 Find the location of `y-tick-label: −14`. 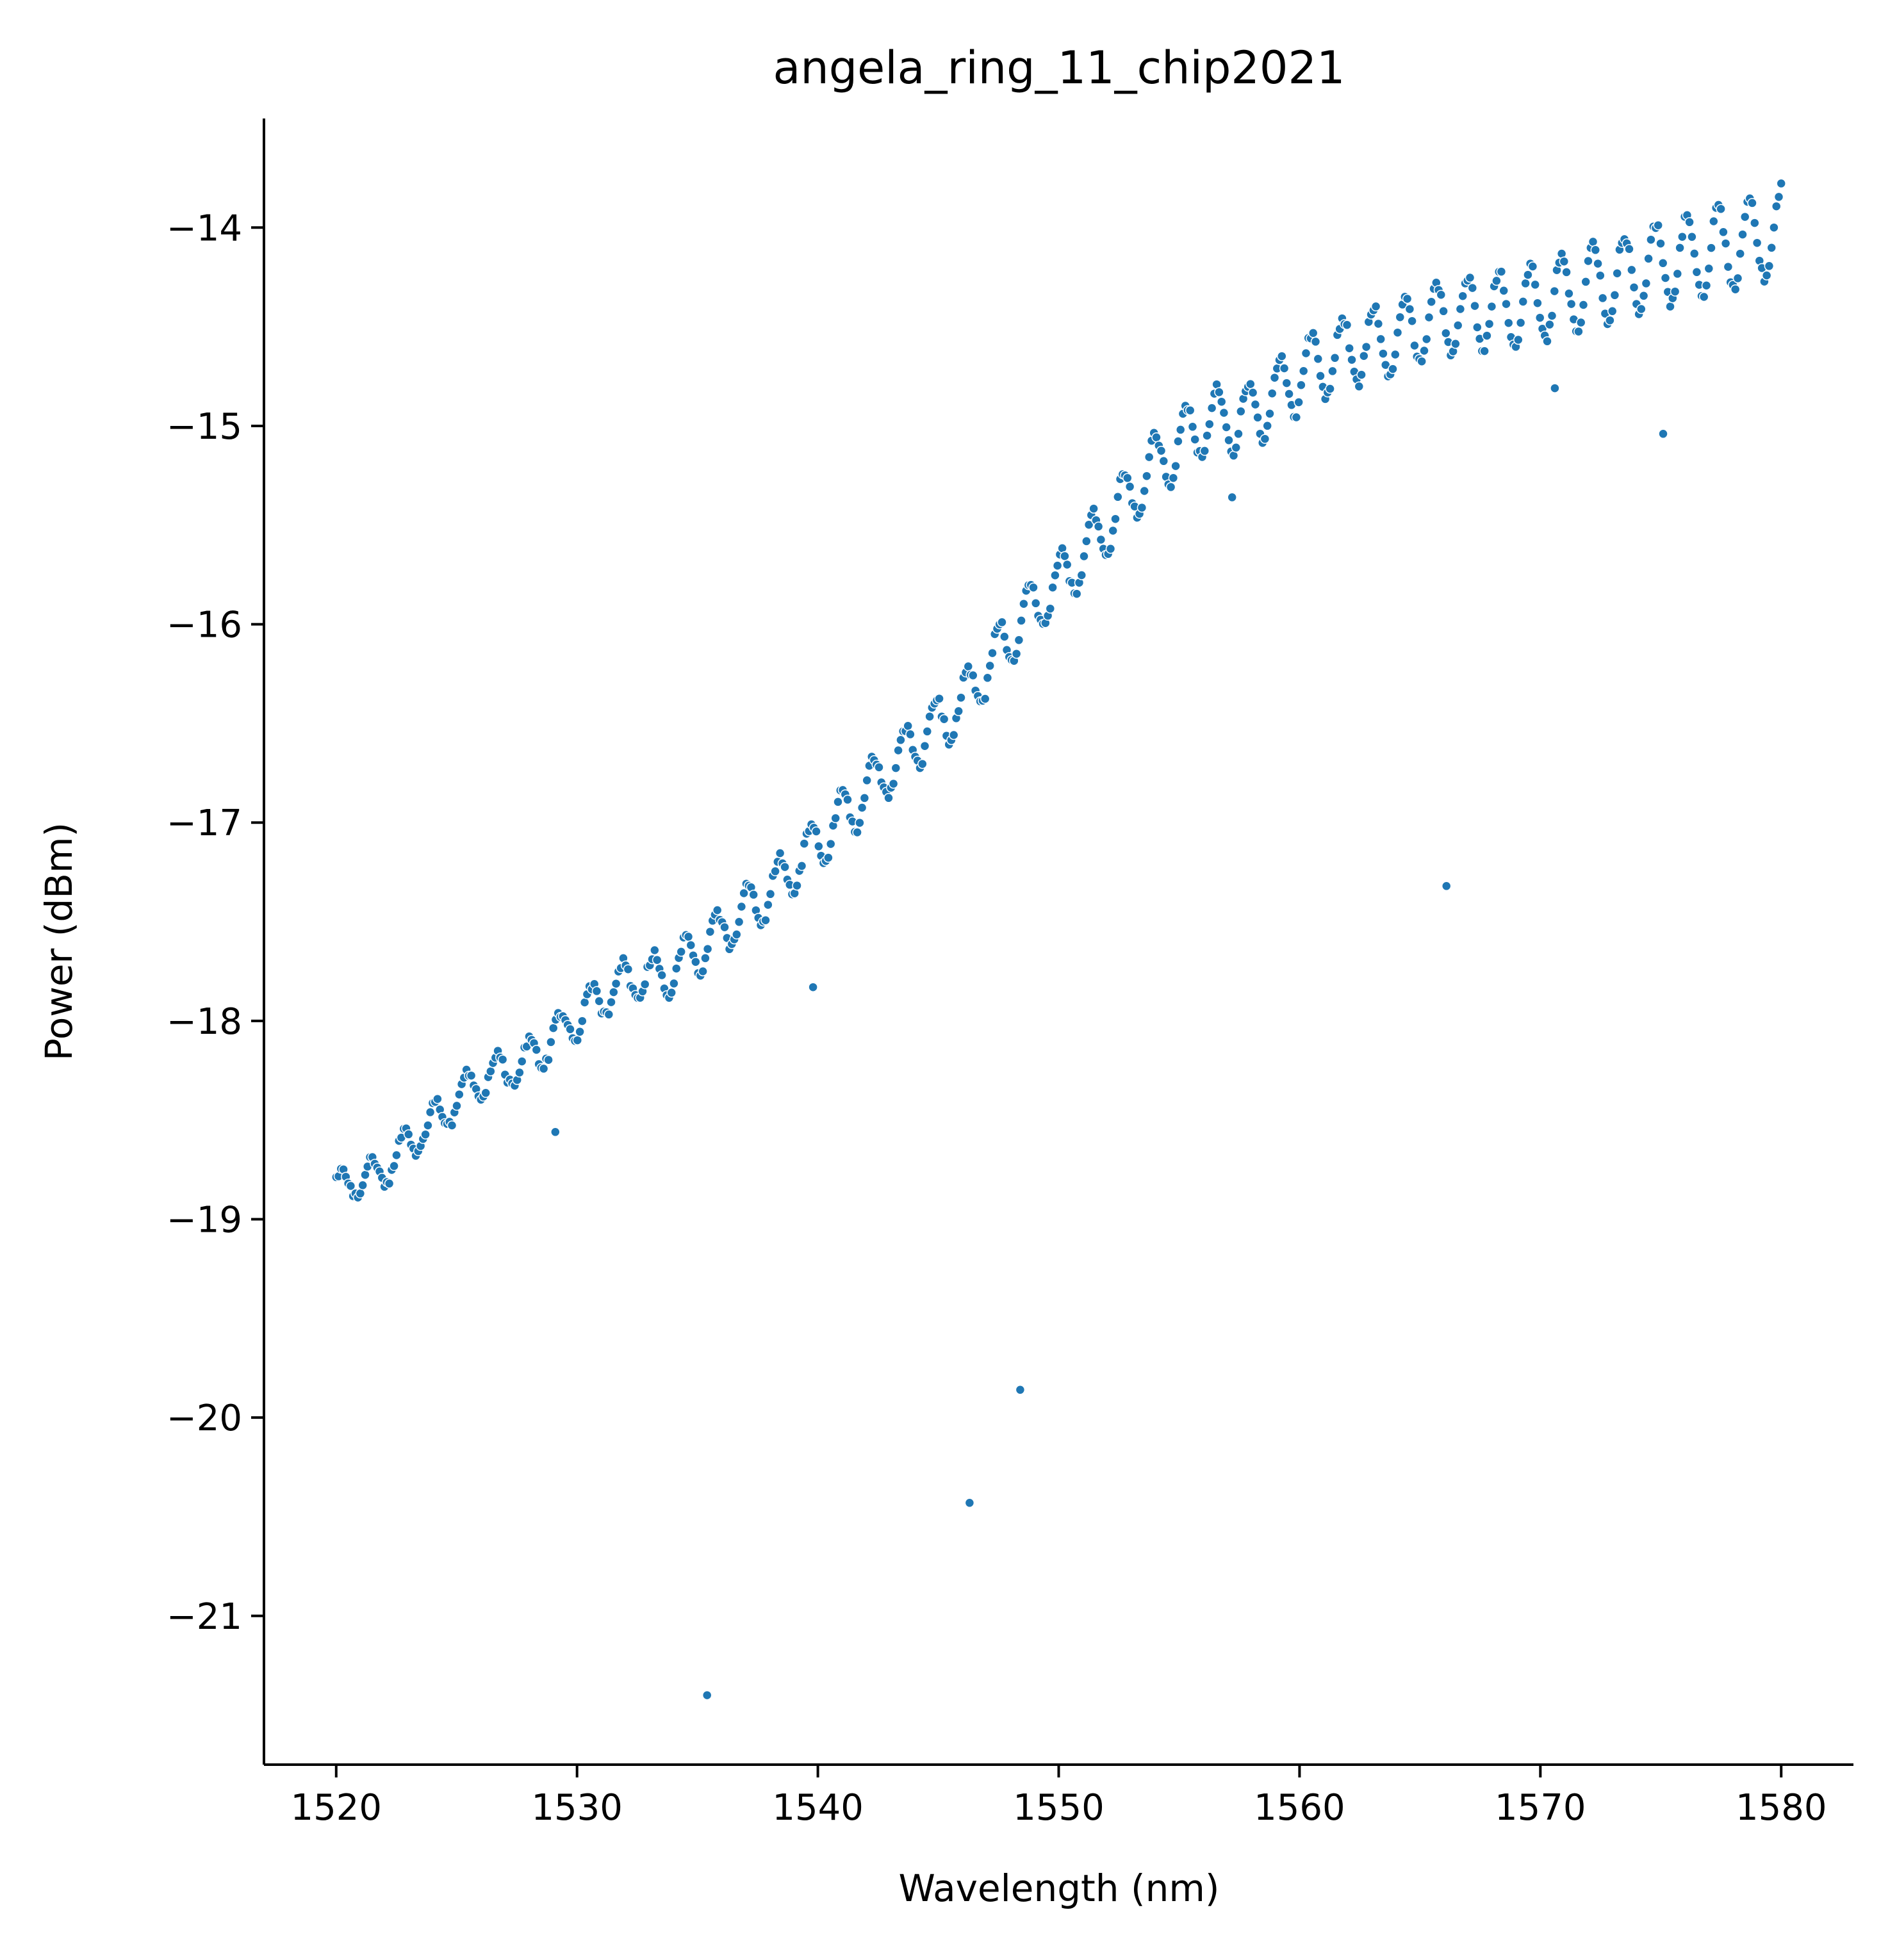

y-tick-label: −14 is located at coordinates (204, 228).